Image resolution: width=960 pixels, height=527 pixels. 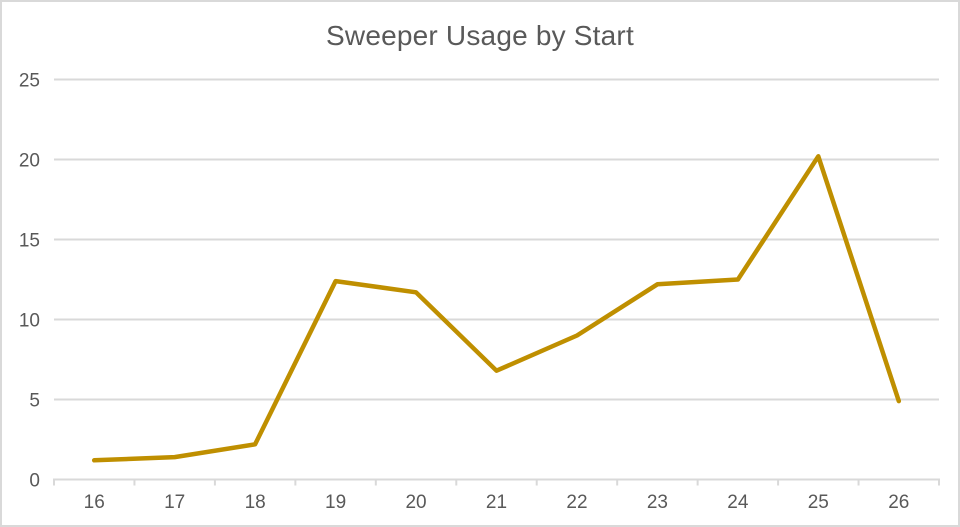 I want to click on x-axis-tick-label: 24, so click(x=738, y=502).